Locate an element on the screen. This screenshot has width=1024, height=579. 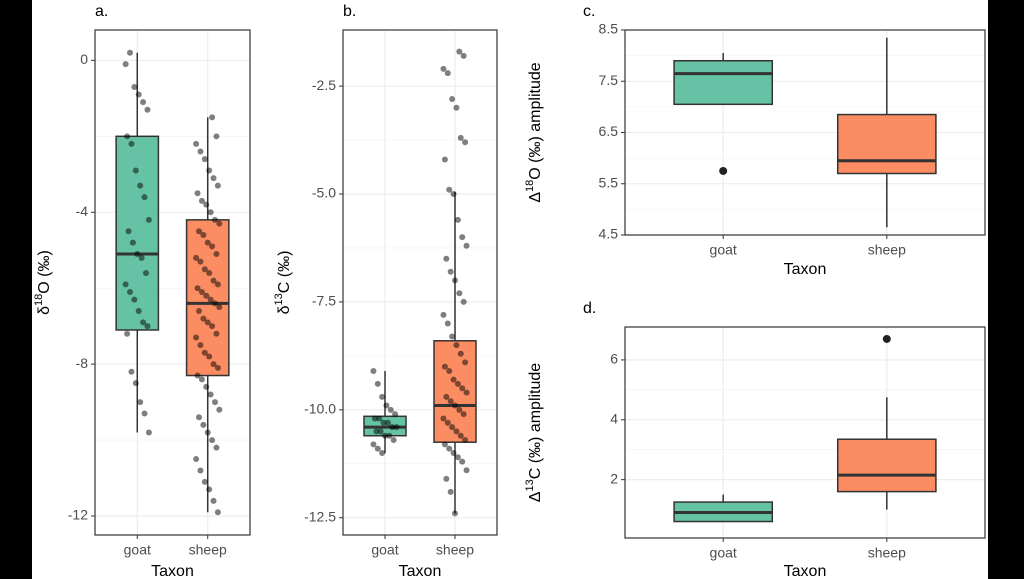
y-axis-title: δ18O (‰) is located at coordinates (43, 282).